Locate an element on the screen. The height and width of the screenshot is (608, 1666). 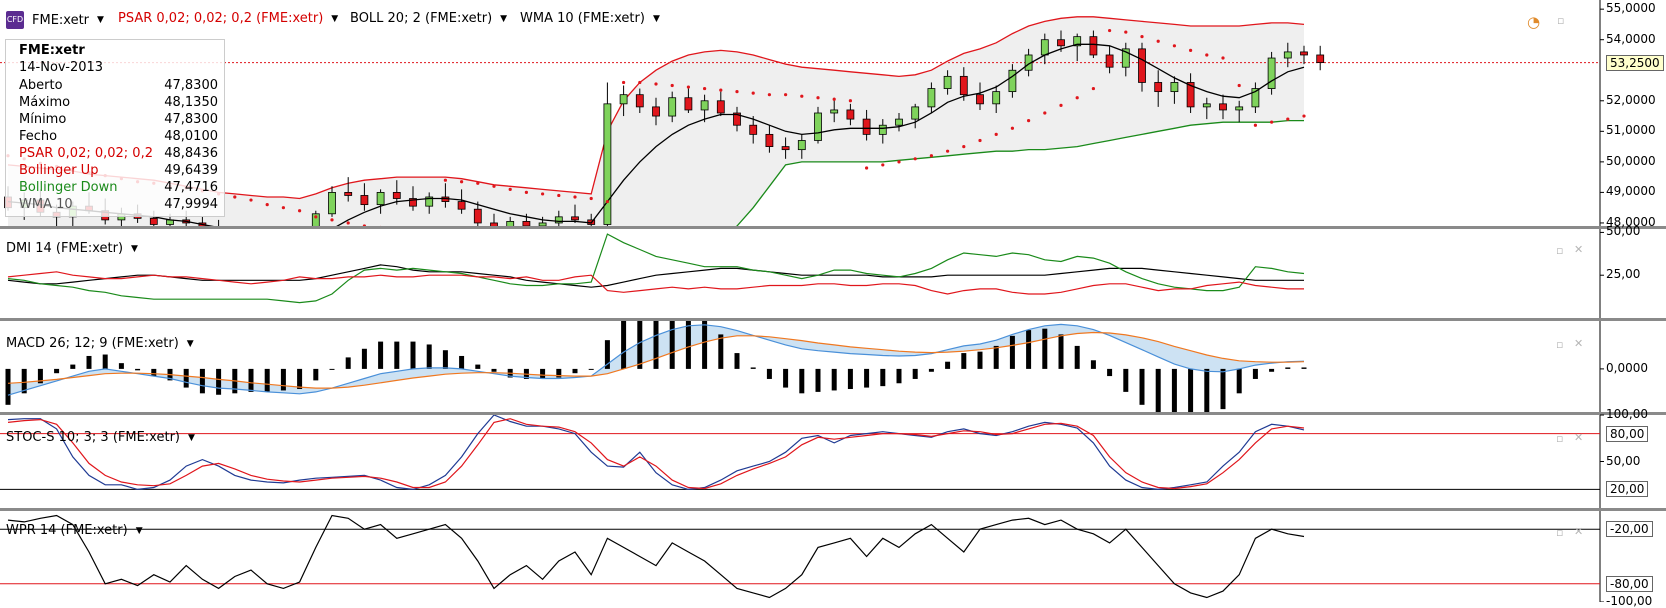
macd-panel-title: MACD 26; 12; 9 (FME:xetr) is located at coordinates (92, 343).